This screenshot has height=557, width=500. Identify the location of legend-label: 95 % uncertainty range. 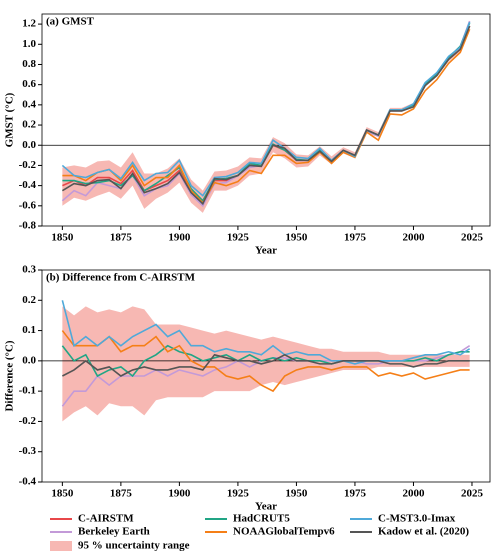
(134, 546).